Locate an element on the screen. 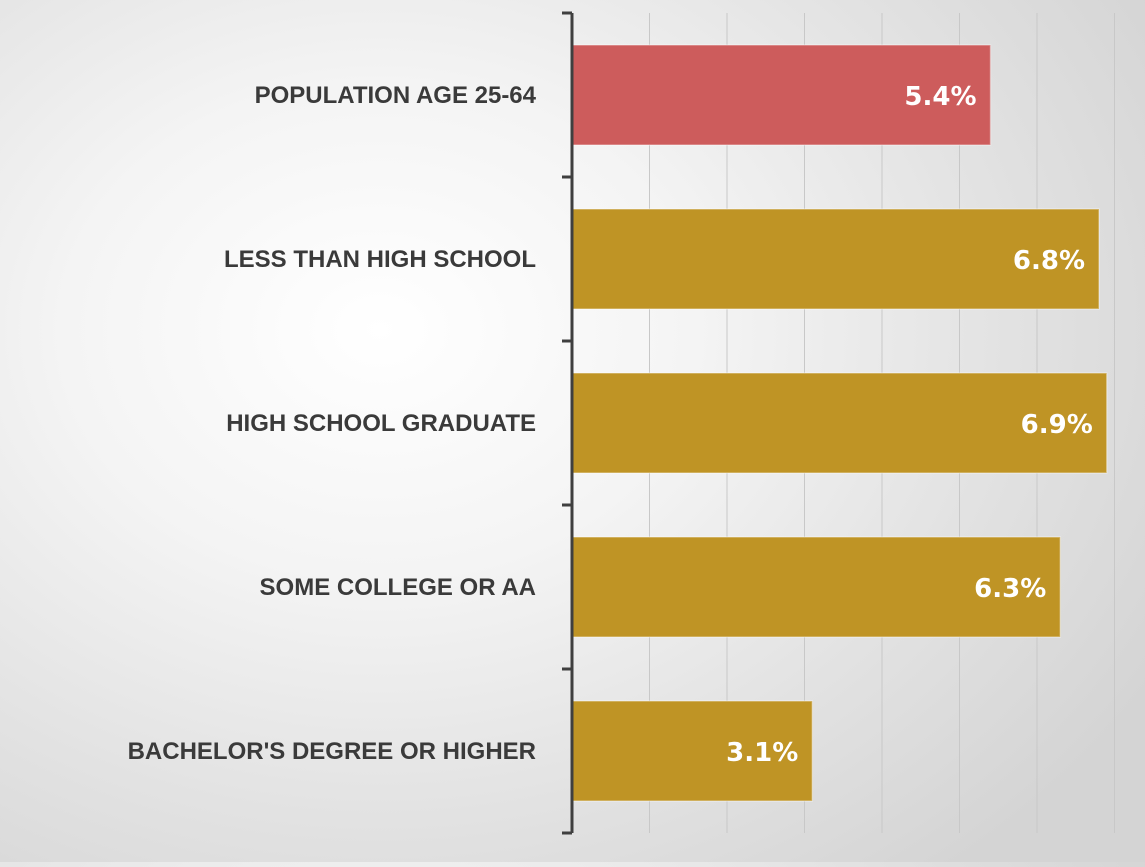 The image size is (1145, 867). category-label: HIGH SCHOOL GRADUATE is located at coordinates (381, 423).